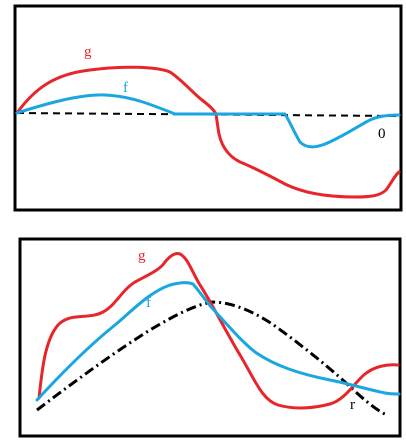  What do you see at coordinates (125, 88) in the screenshot?
I see `top-label-f: f` at bounding box center [125, 88].